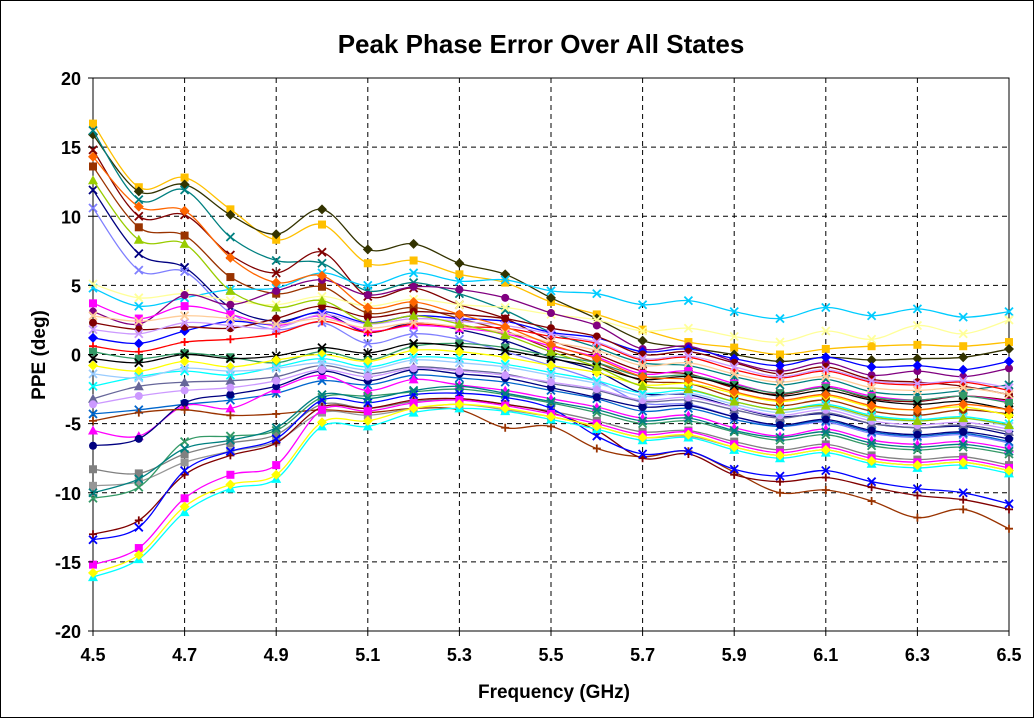  I want to click on x-tick-label: 5.1, so click(367, 655).